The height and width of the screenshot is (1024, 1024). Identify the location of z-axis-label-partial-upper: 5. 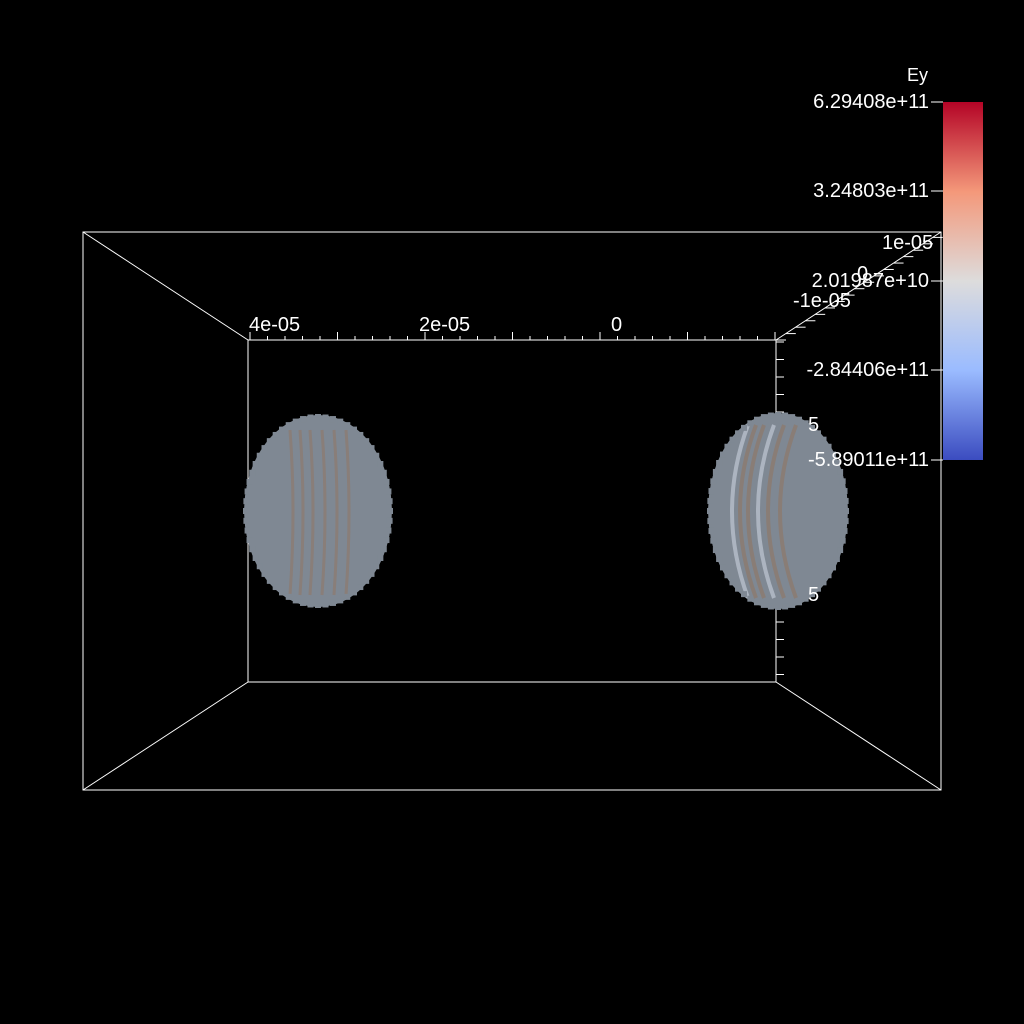
(814, 425).